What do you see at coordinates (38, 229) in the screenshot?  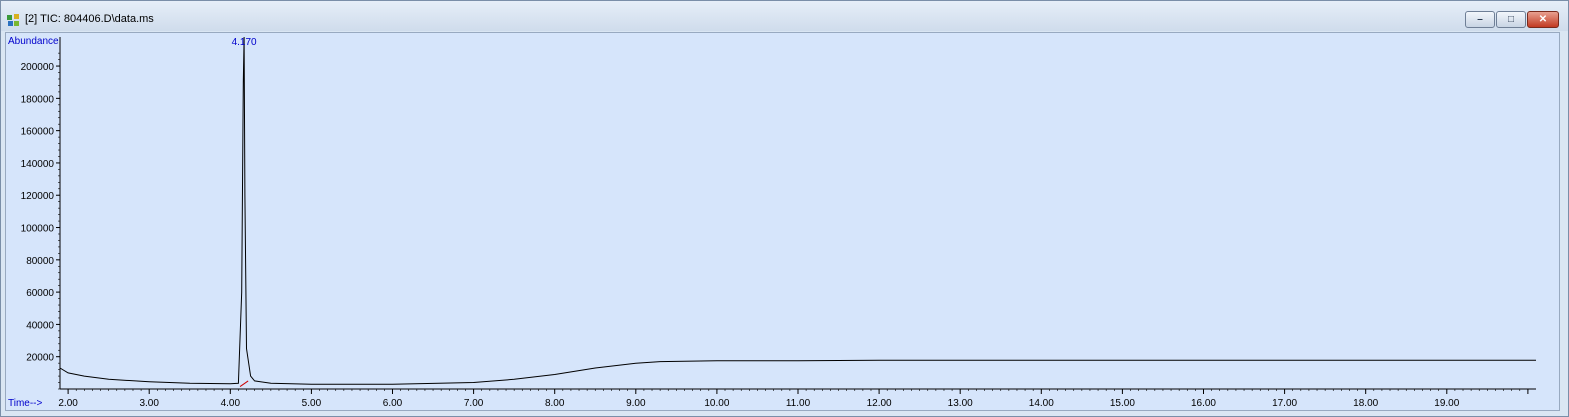 I see `y-tick-label: 100000` at bounding box center [38, 229].